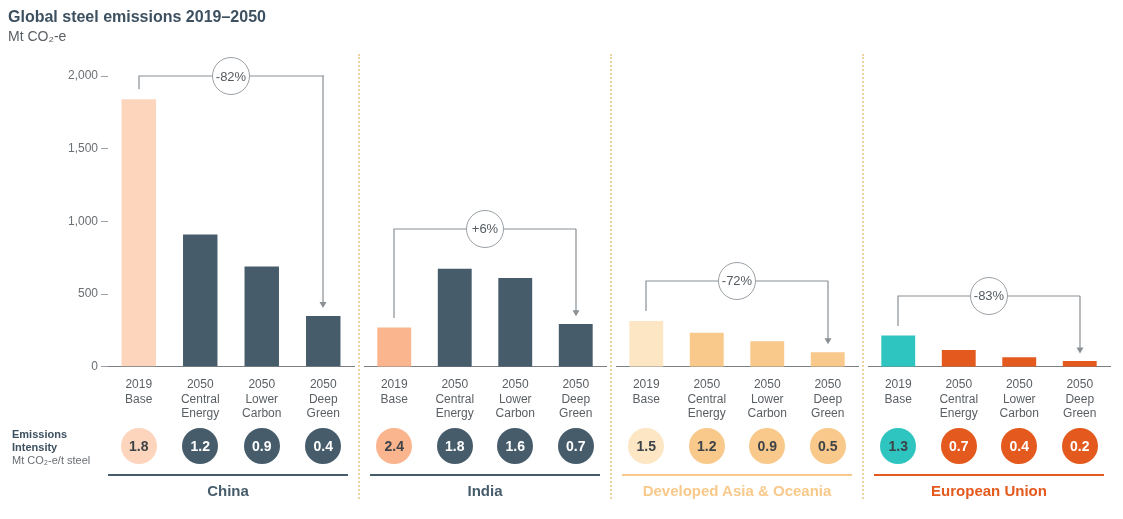 This screenshot has height=519, width=1123. I want to click on text: 0.5, so click(827, 446).